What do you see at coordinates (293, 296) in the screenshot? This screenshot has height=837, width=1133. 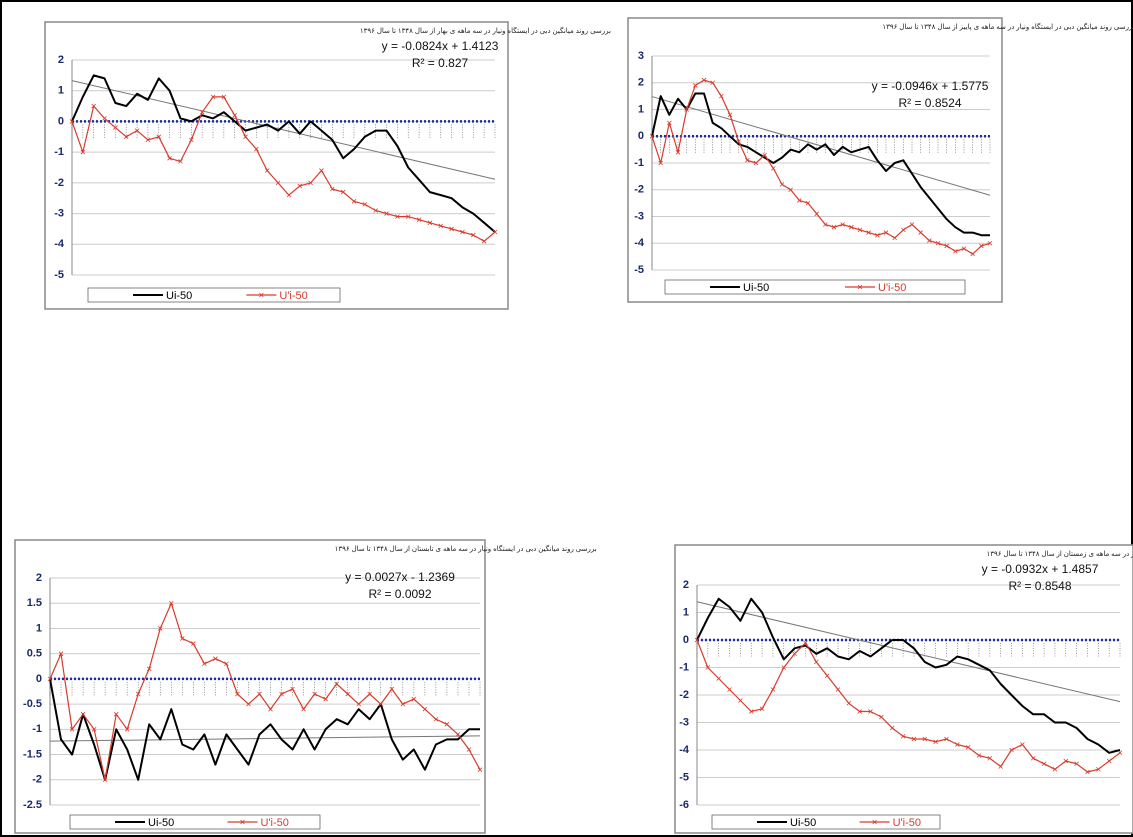 I see `legend-label: U'i-50` at bounding box center [293, 296].